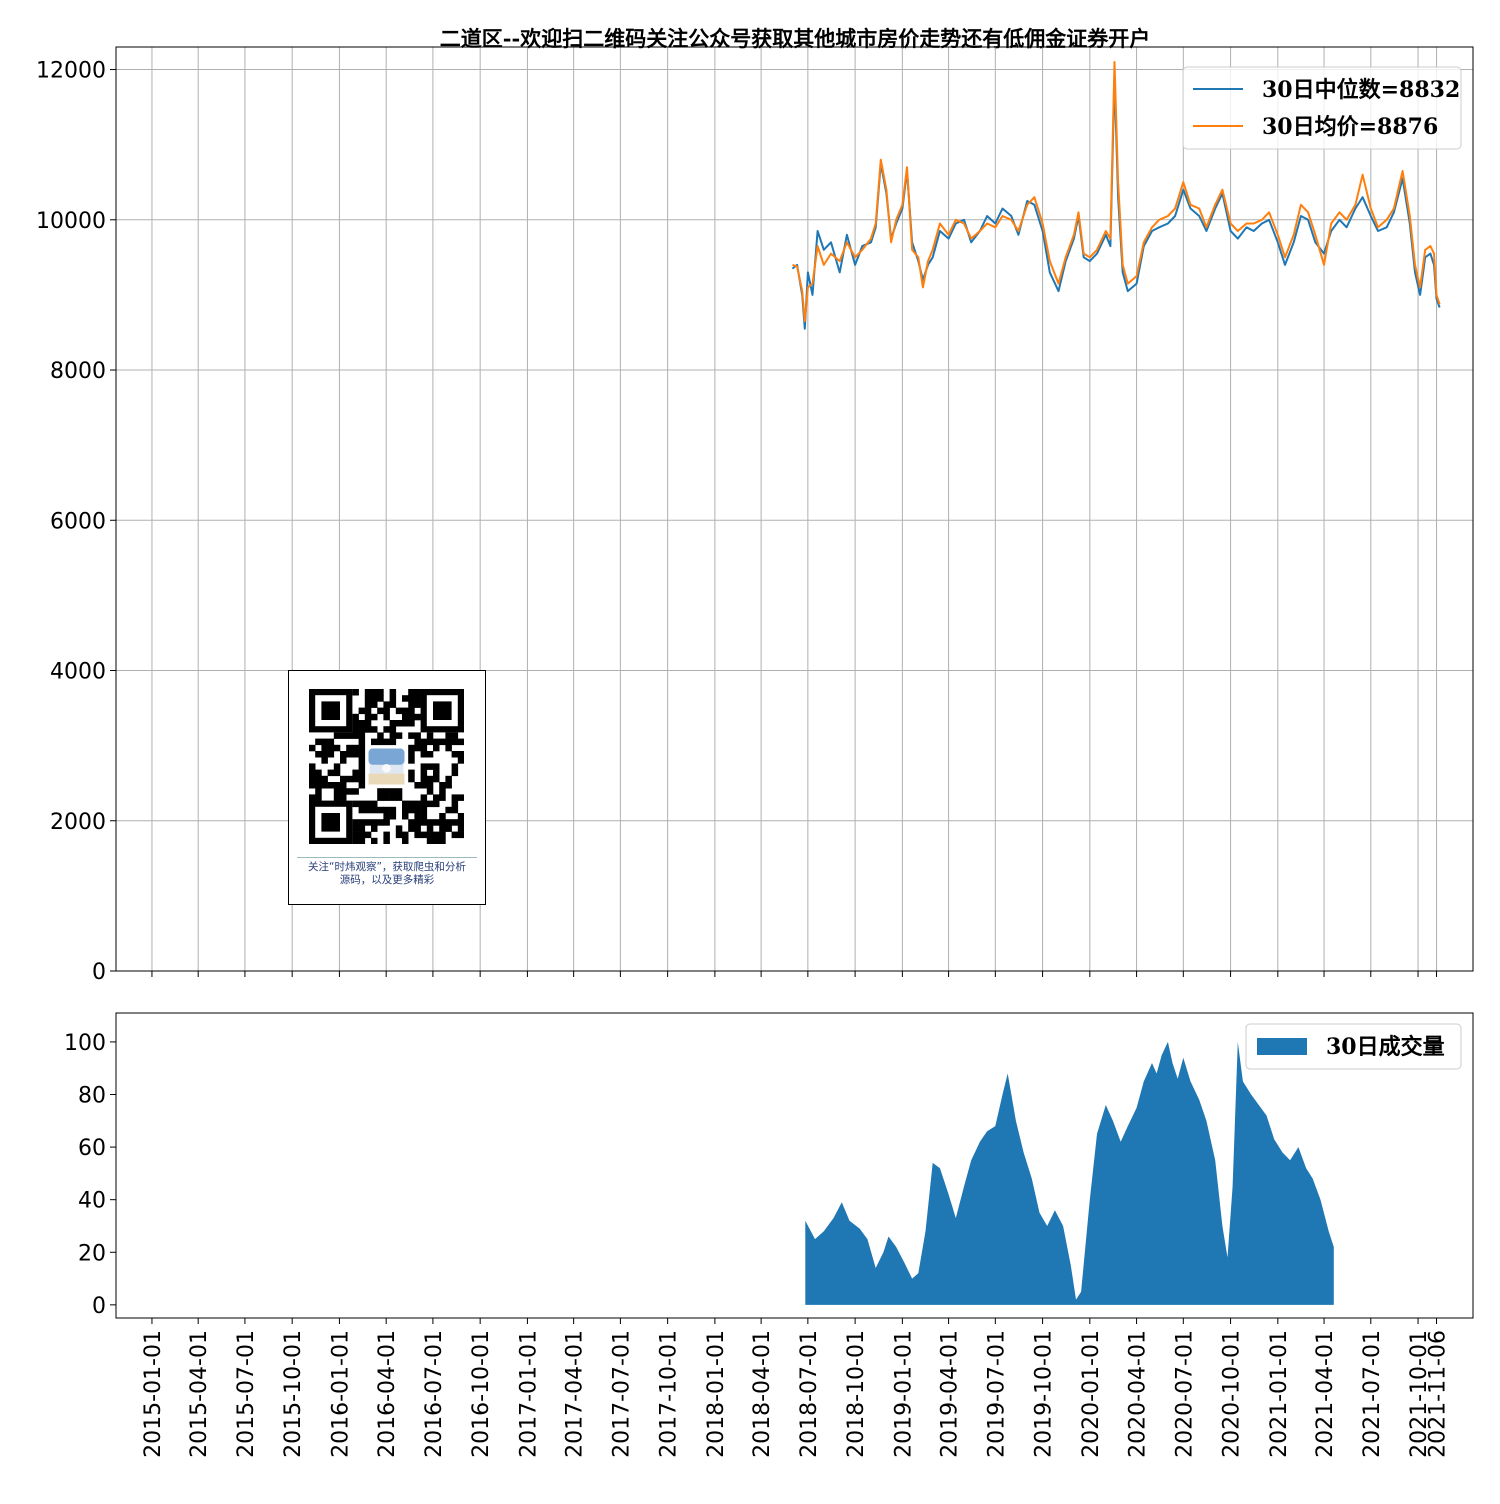 This screenshot has width=1500, height=1504. Describe the element at coordinates (1282, 1046) in the screenshot. I see `legend-swatch-volume` at that location.